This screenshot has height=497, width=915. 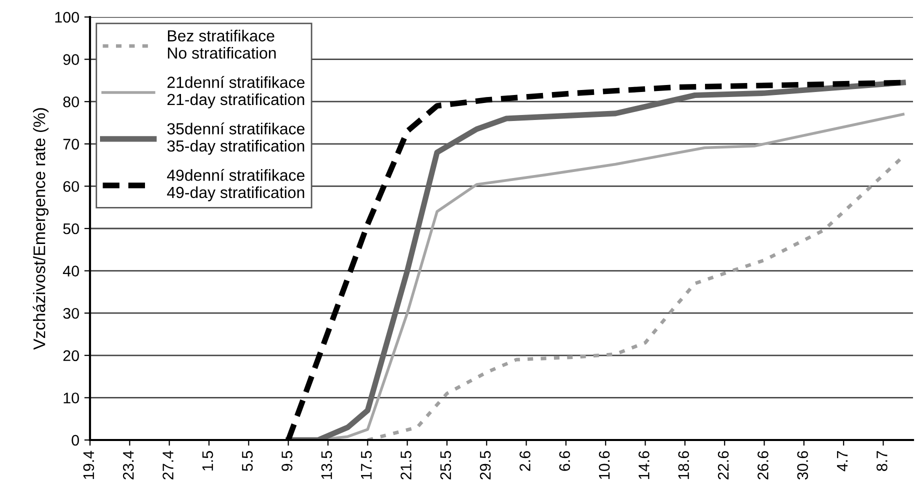 I want to click on y-tick-label: 90, so click(x=71, y=59).